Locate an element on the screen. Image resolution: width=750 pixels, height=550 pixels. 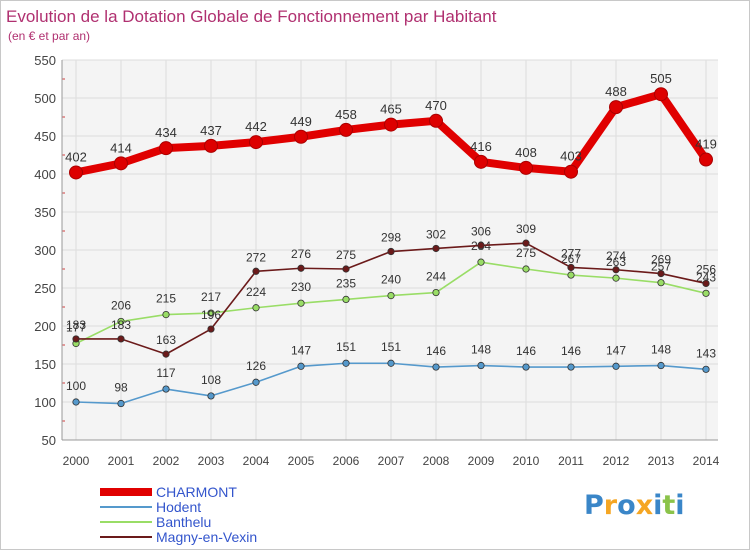
data-label: 403 is located at coordinates (571, 156).